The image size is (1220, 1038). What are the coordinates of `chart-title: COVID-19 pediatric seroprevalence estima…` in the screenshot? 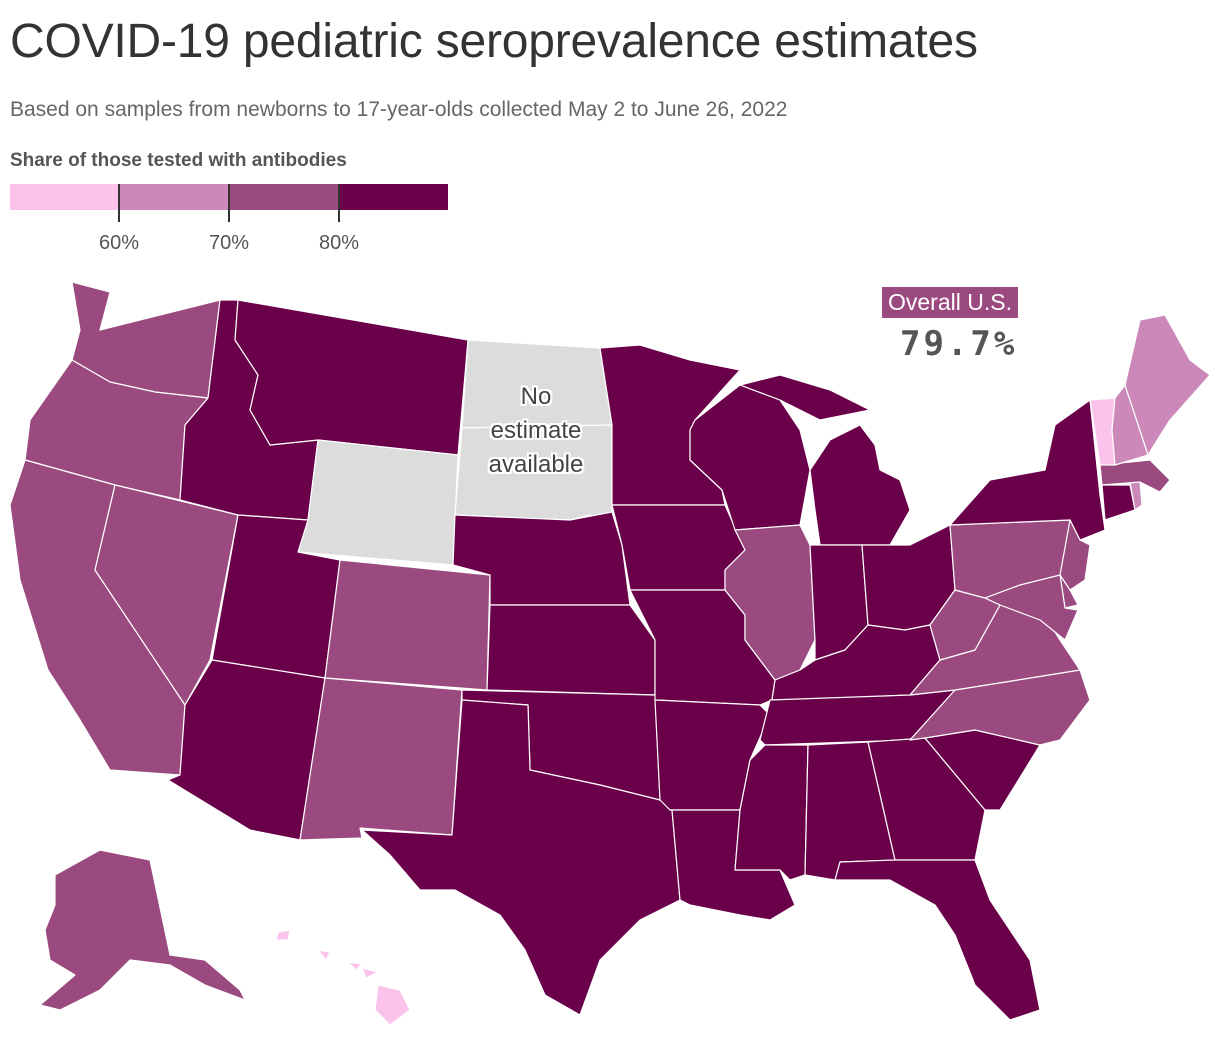 It's located at (494, 41).